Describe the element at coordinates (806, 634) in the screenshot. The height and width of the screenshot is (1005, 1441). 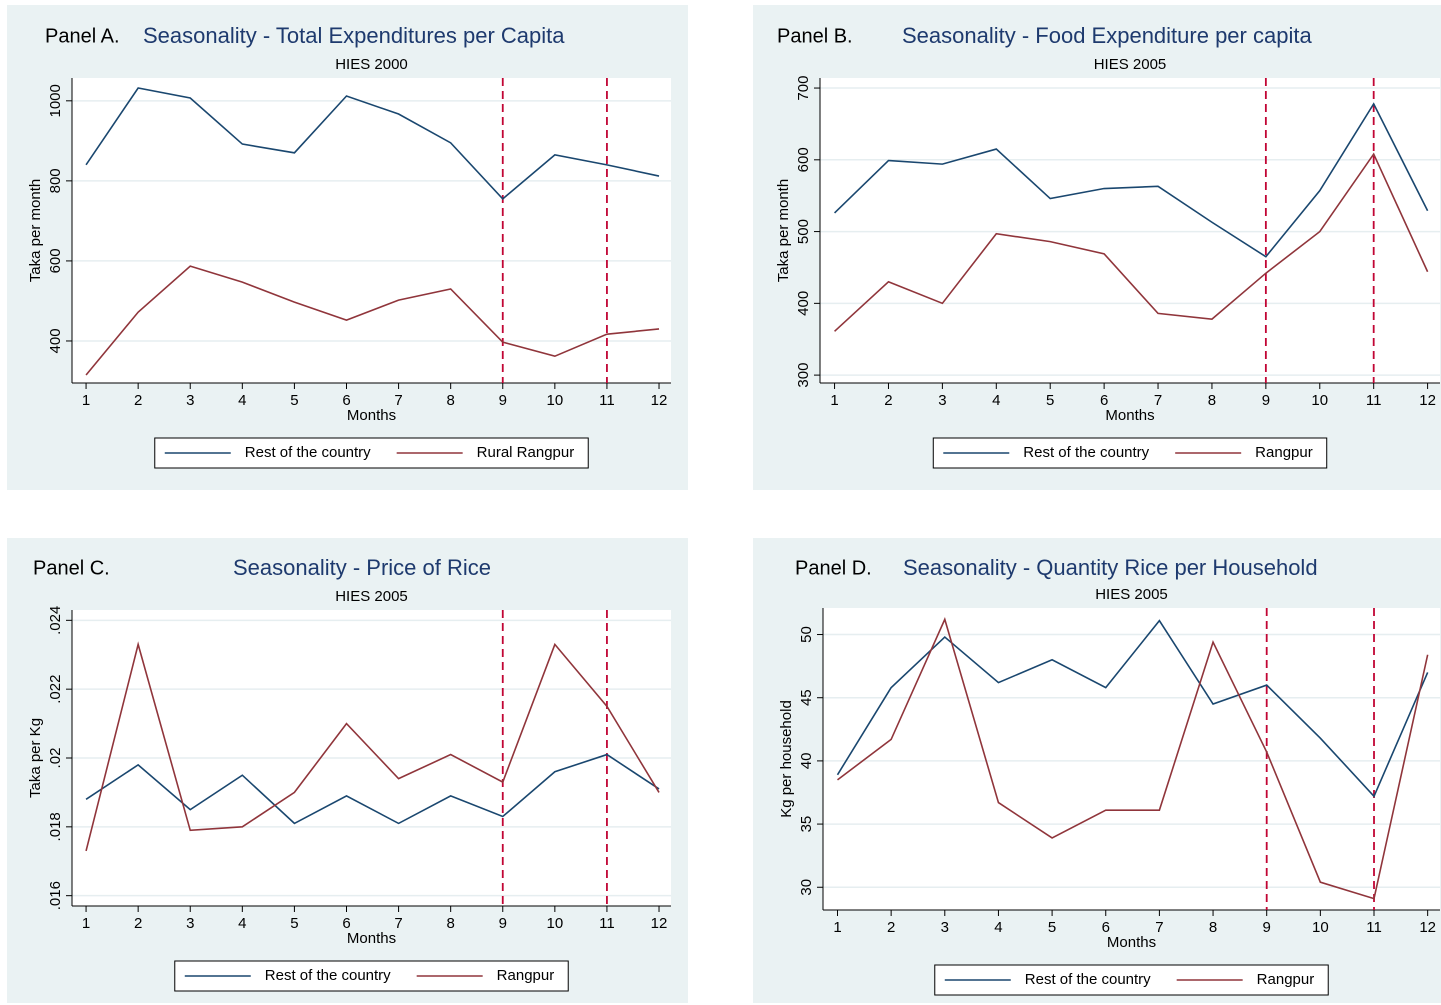
I see `y-tick-label: 50` at that location.